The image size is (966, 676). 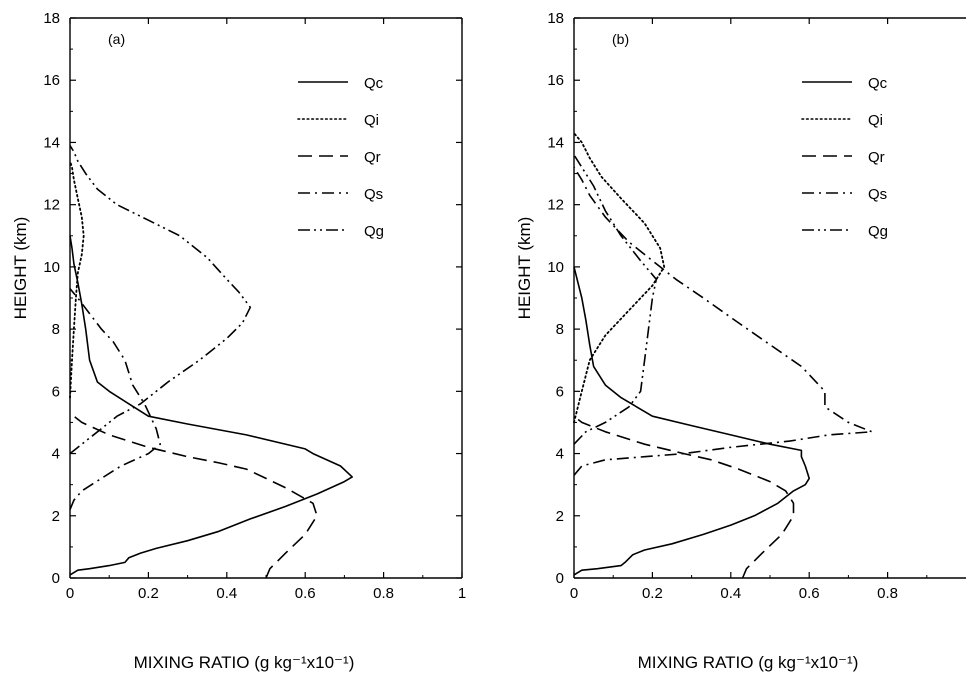 What do you see at coordinates (462, 593) in the screenshot?
I see `x-tick-label: 1` at bounding box center [462, 593].